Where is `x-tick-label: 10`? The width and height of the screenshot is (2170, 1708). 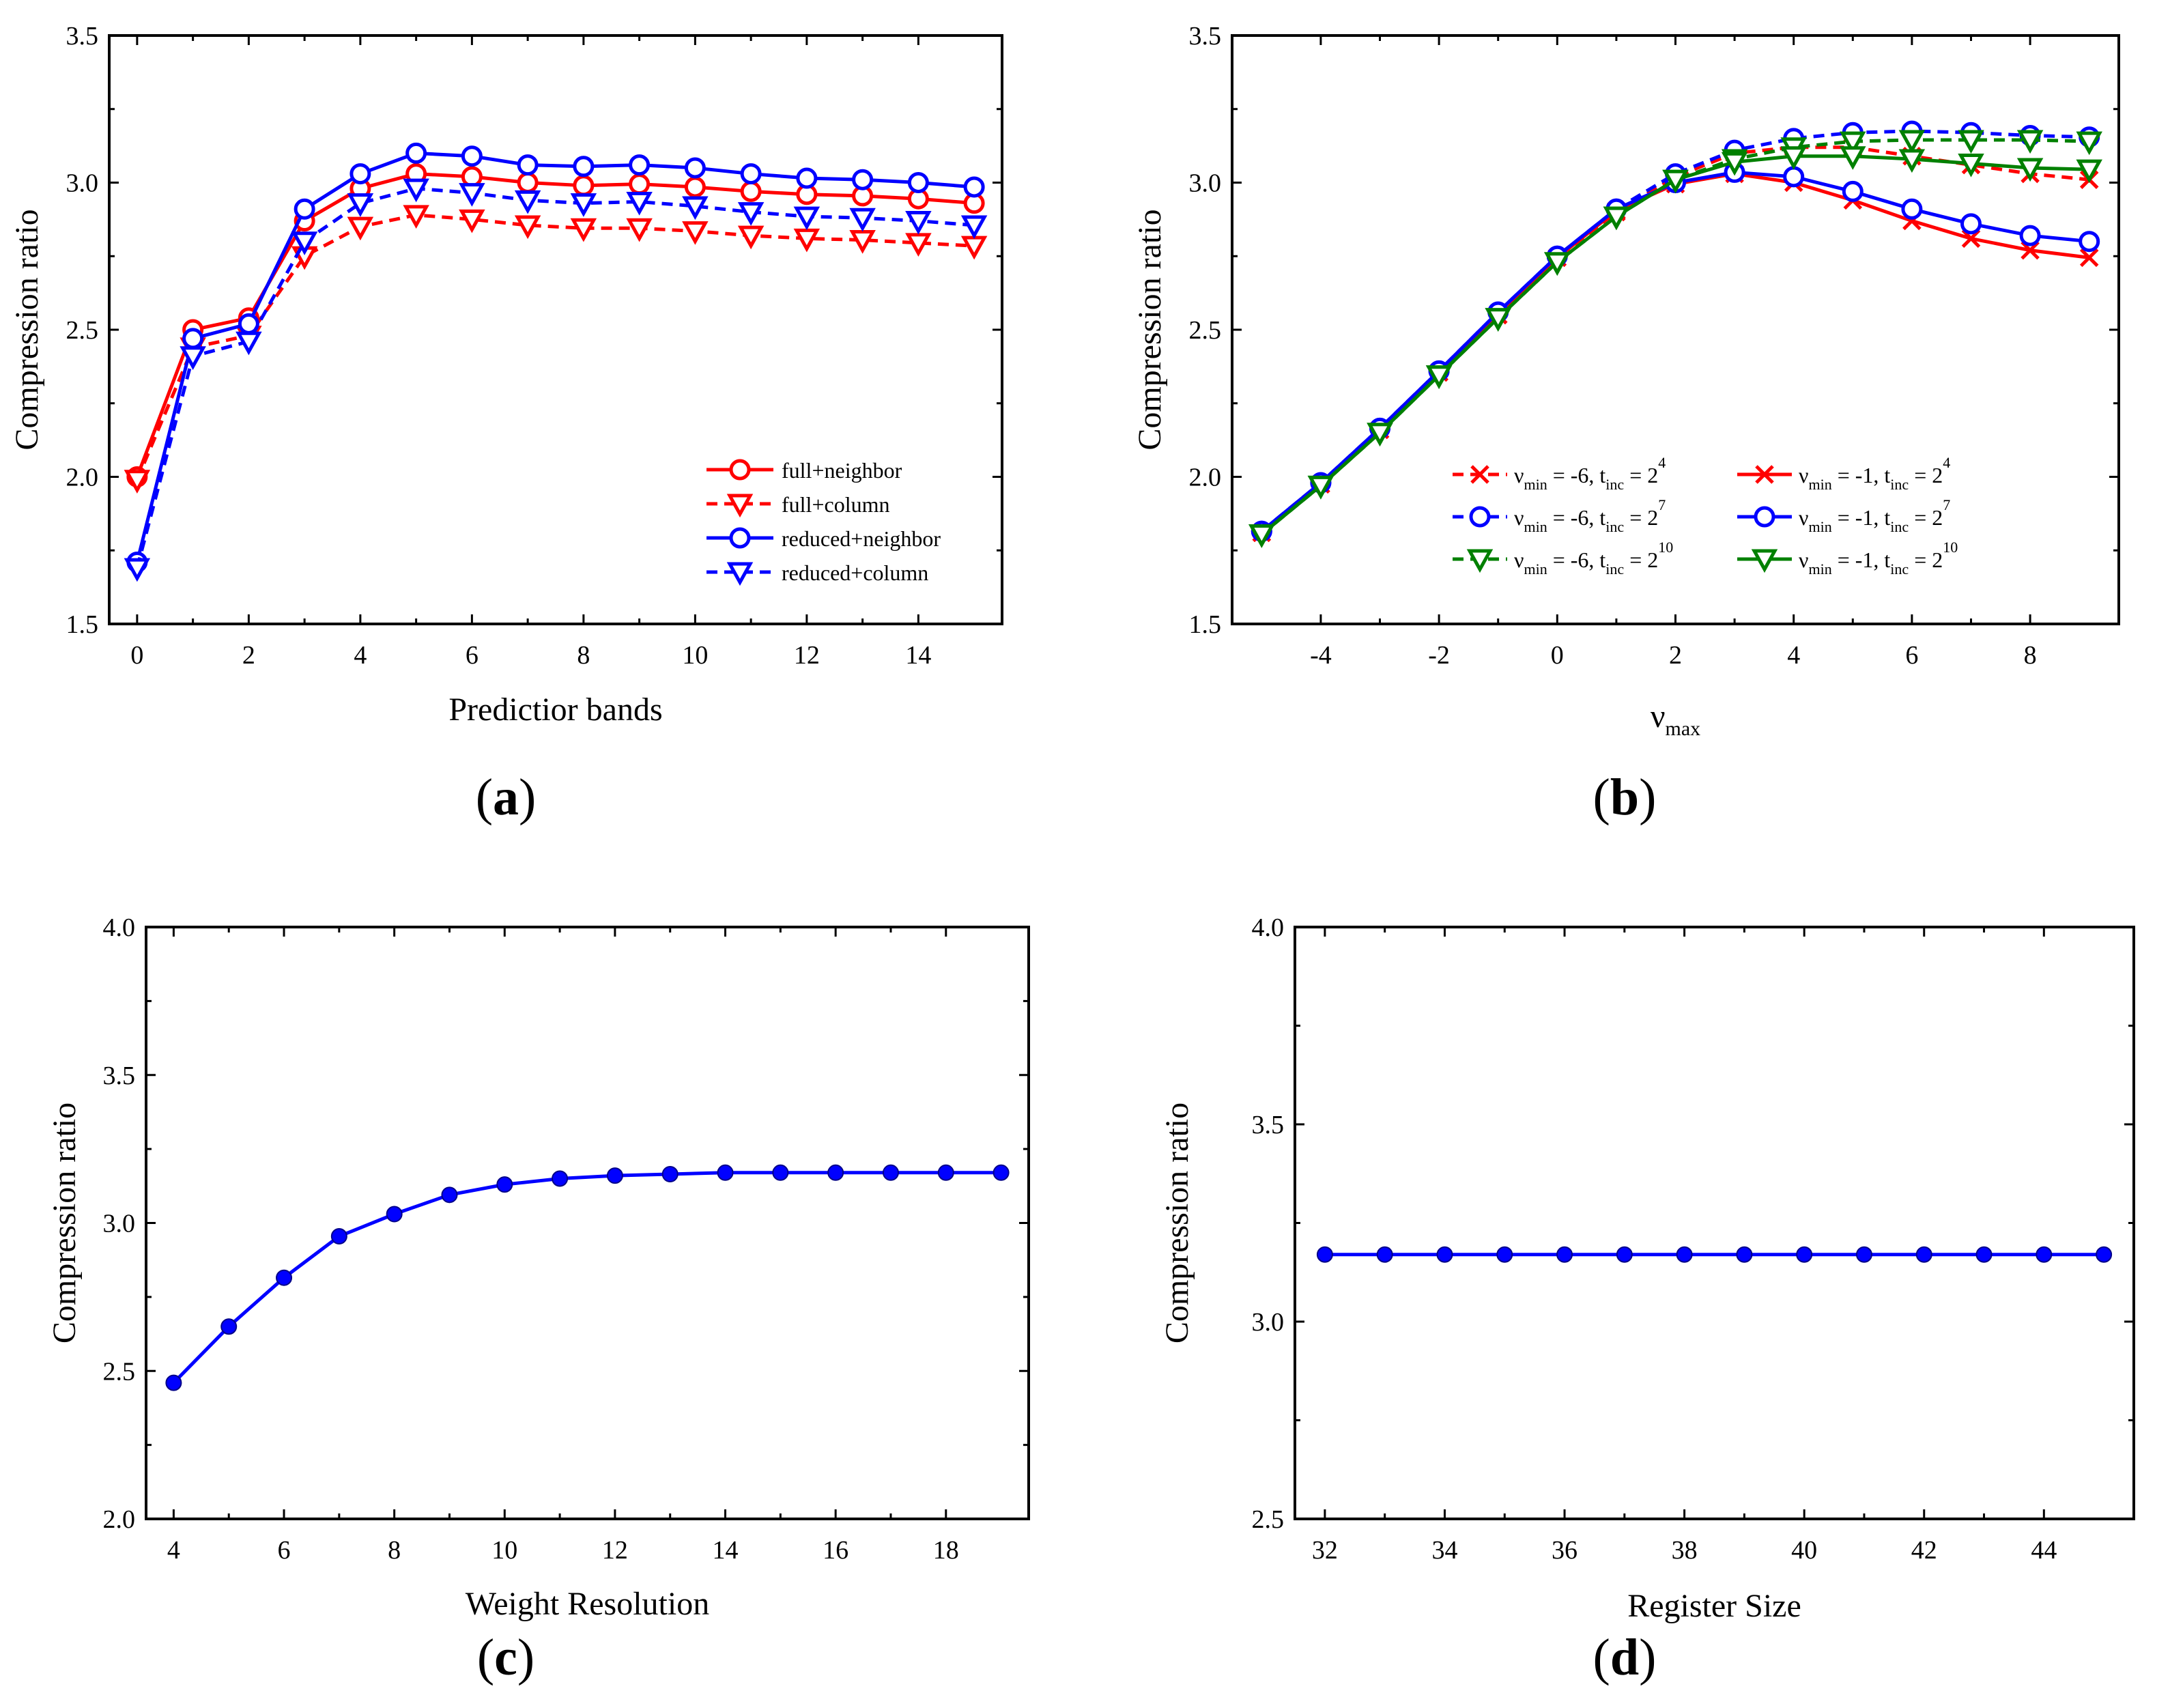 x-tick-label: 10 is located at coordinates (504, 1550).